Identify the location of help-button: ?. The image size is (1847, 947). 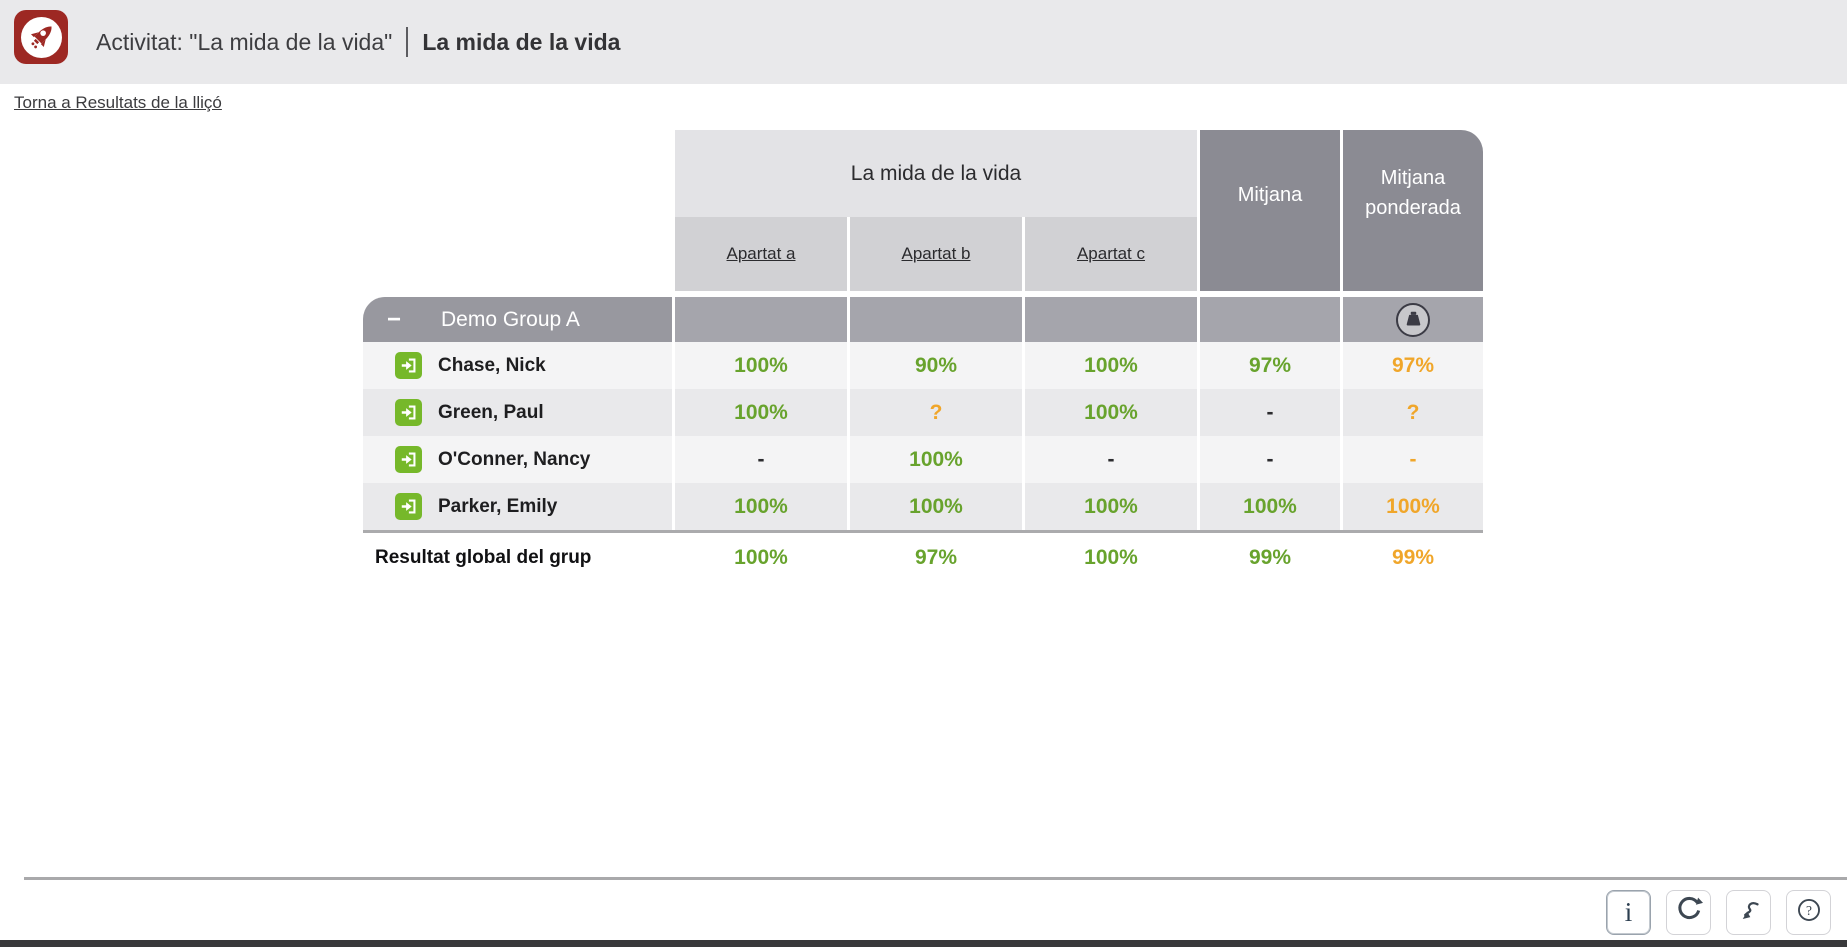
(1808, 912).